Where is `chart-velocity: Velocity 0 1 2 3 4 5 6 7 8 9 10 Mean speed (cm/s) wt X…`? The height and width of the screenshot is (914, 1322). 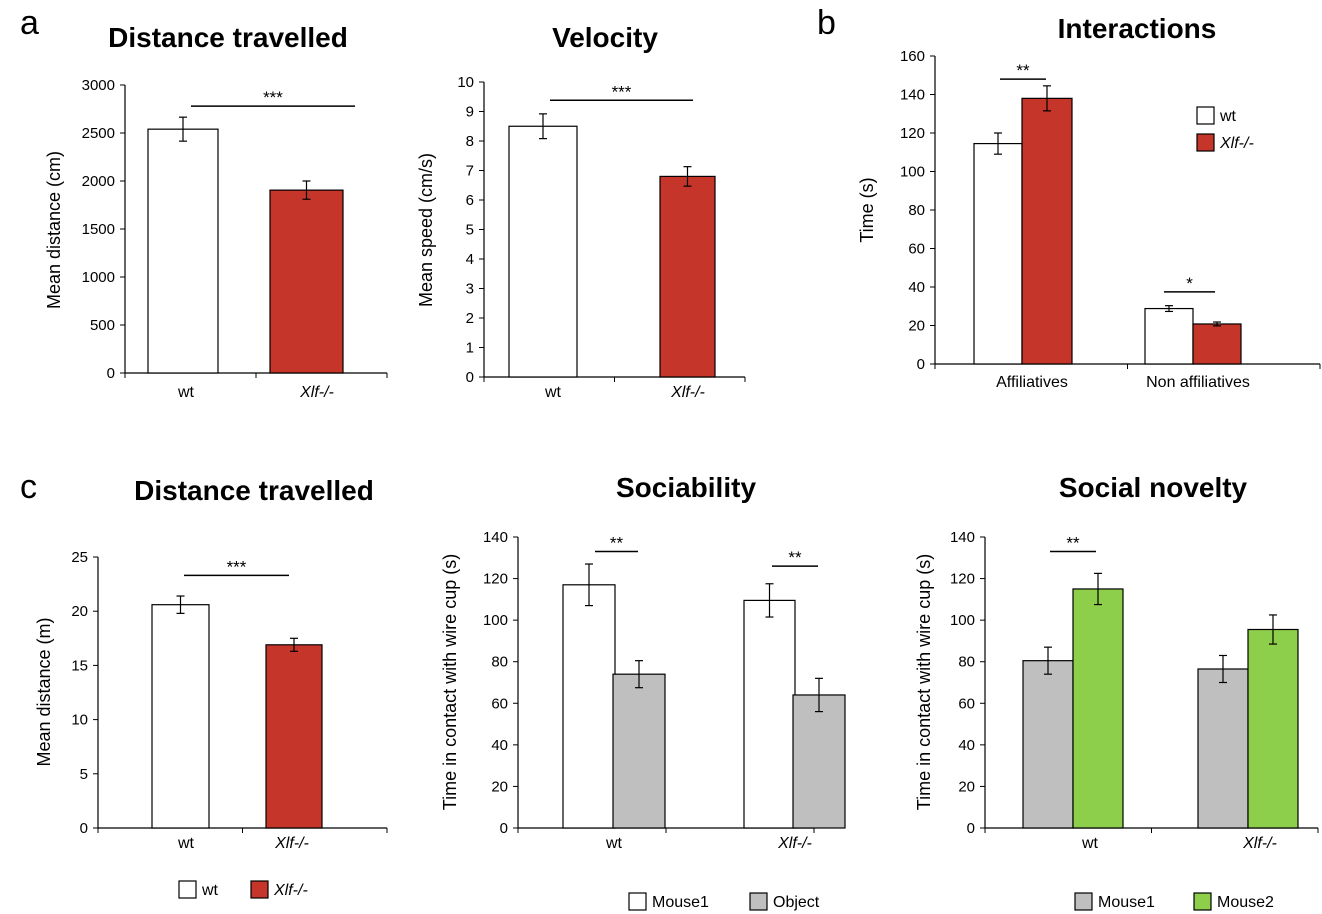
chart-velocity: Velocity 0 1 2 3 4 5 6 7 8 9 10 Mean speed (cm/s) wt X… is located at coordinates (581, 211).